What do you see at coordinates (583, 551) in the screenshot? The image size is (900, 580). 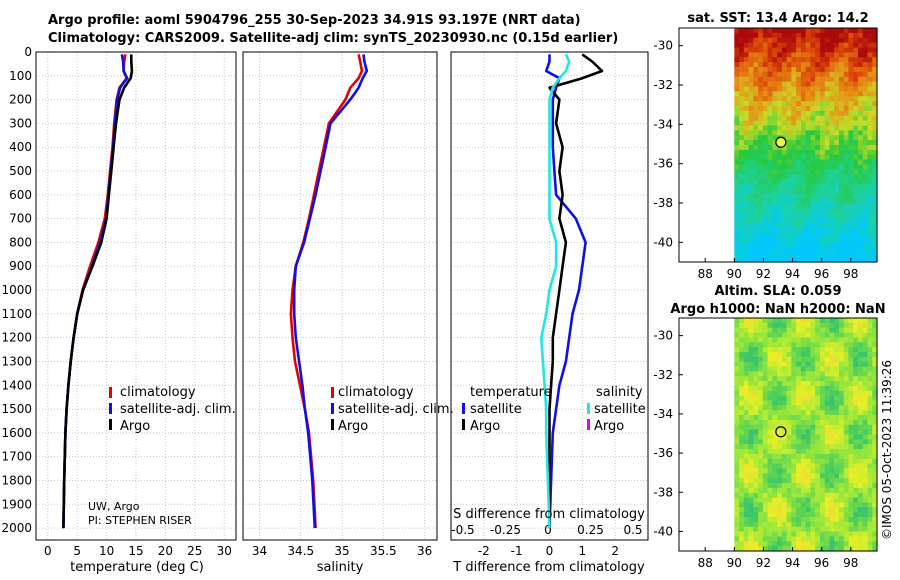 I see `x-tick-label: 1` at bounding box center [583, 551].